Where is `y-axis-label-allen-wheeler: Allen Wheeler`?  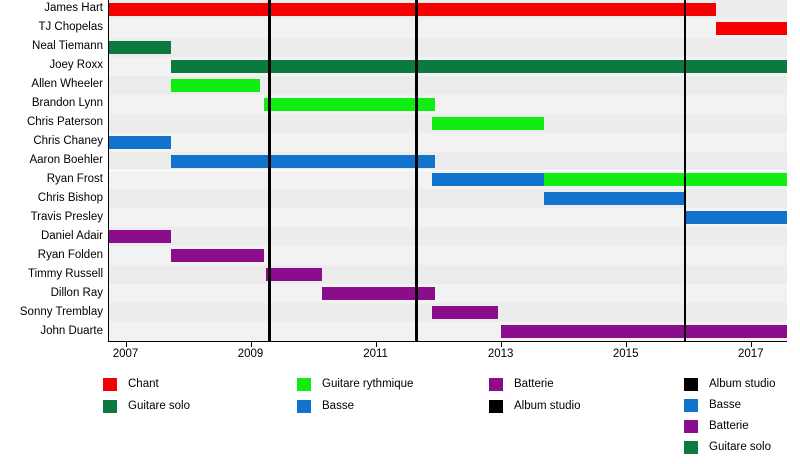 y-axis-label-allen-wheeler: Allen Wheeler is located at coordinates (67, 84).